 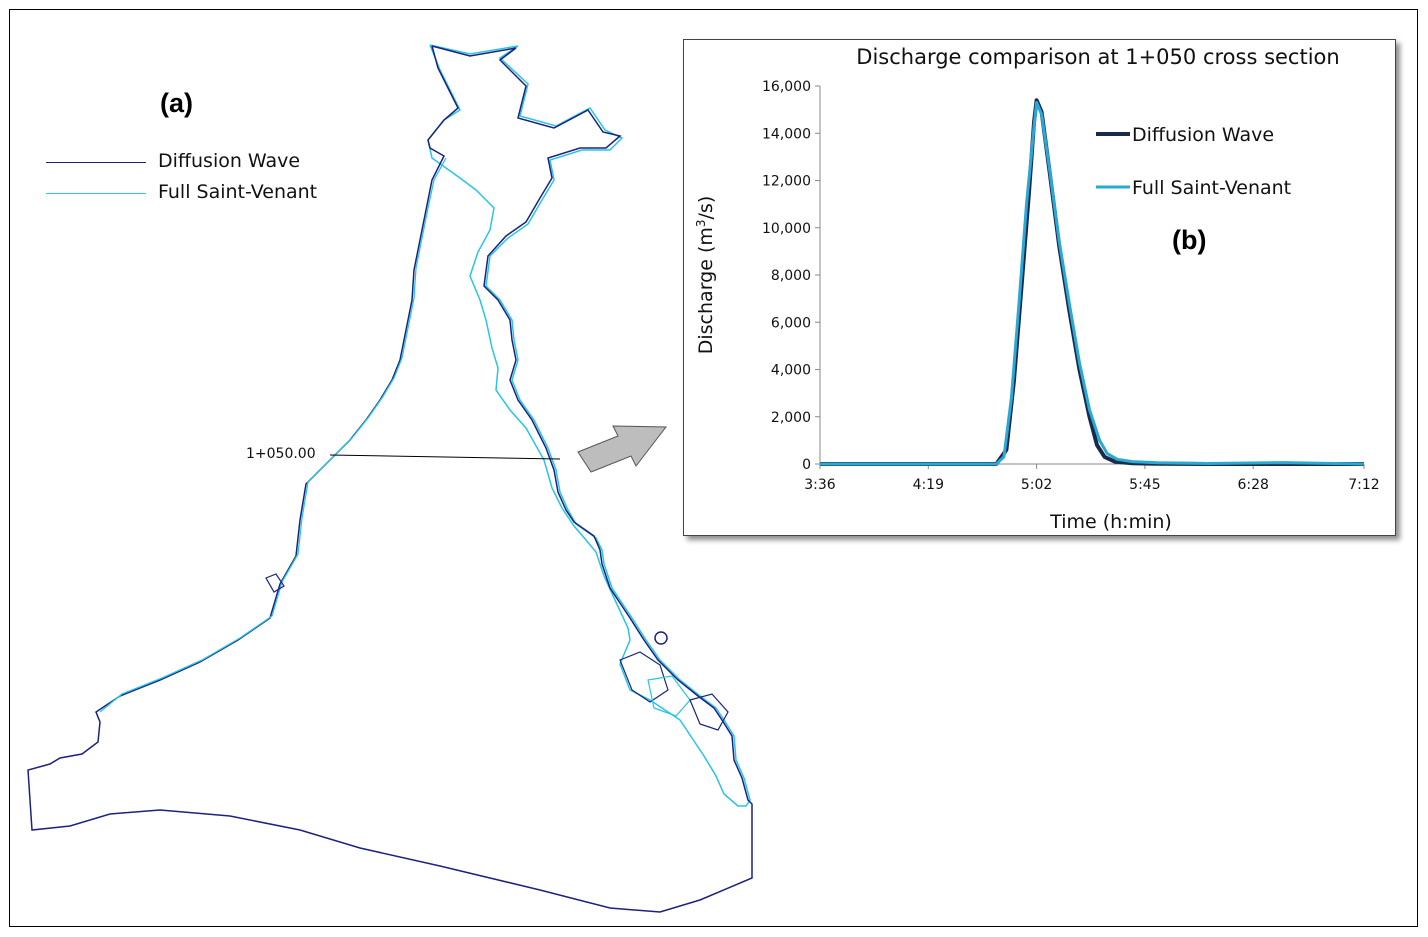 What do you see at coordinates (786, 182) in the screenshot?
I see `y-tick-label: 12,000` at bounding box center [786, 182].